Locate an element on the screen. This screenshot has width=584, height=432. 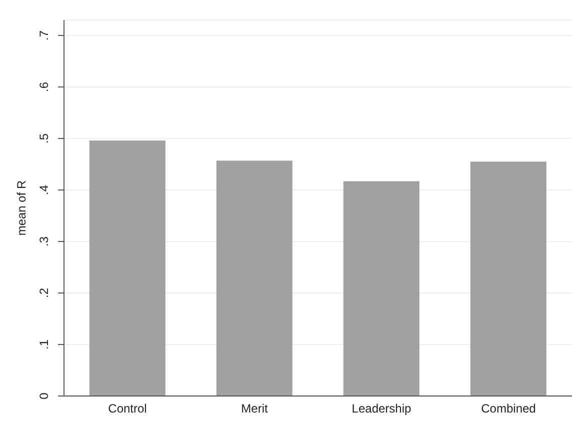
y-axis-title: mean of R is located at coordinates (21, 208).